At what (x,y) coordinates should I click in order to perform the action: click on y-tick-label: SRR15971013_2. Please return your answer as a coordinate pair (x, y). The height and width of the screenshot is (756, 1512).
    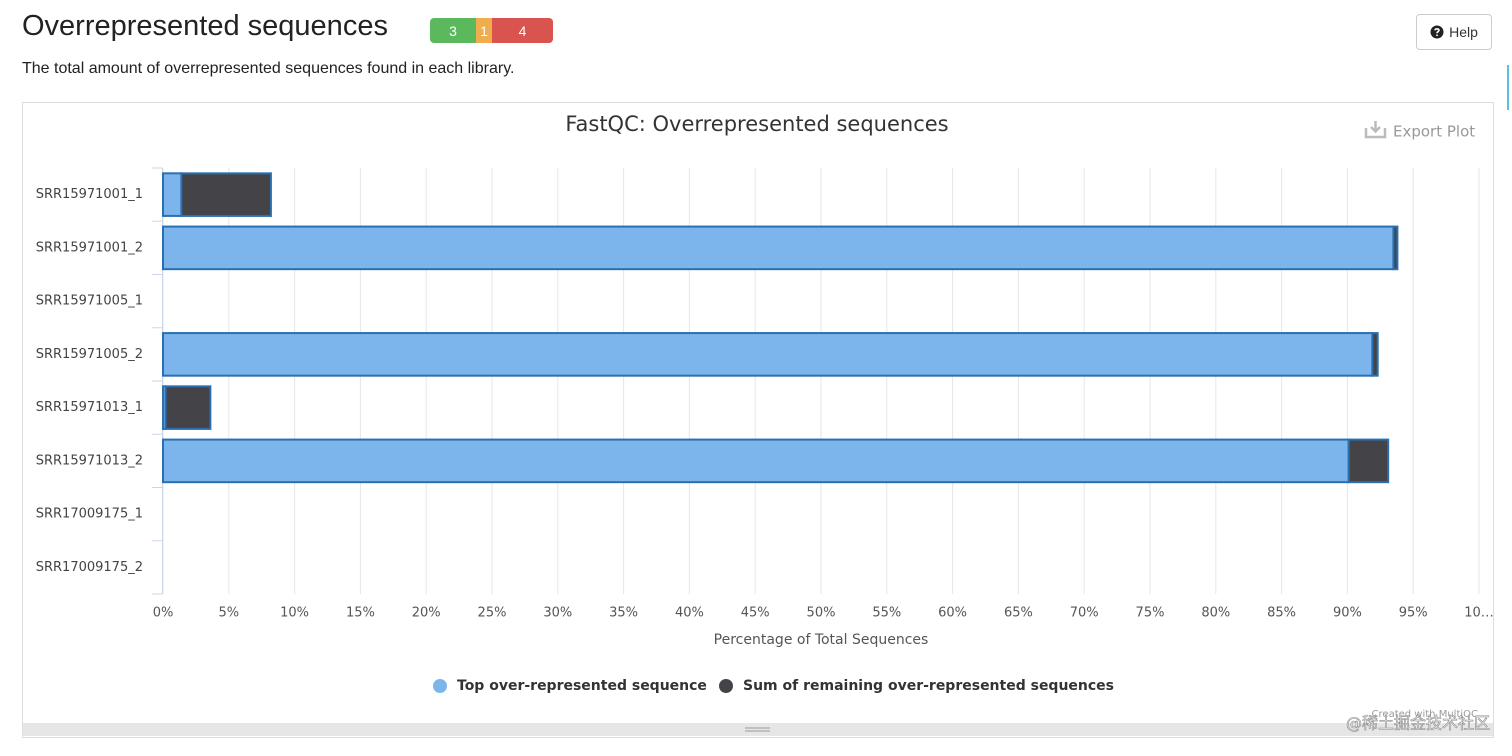
    Looking at the image, I should click on (89, 460).